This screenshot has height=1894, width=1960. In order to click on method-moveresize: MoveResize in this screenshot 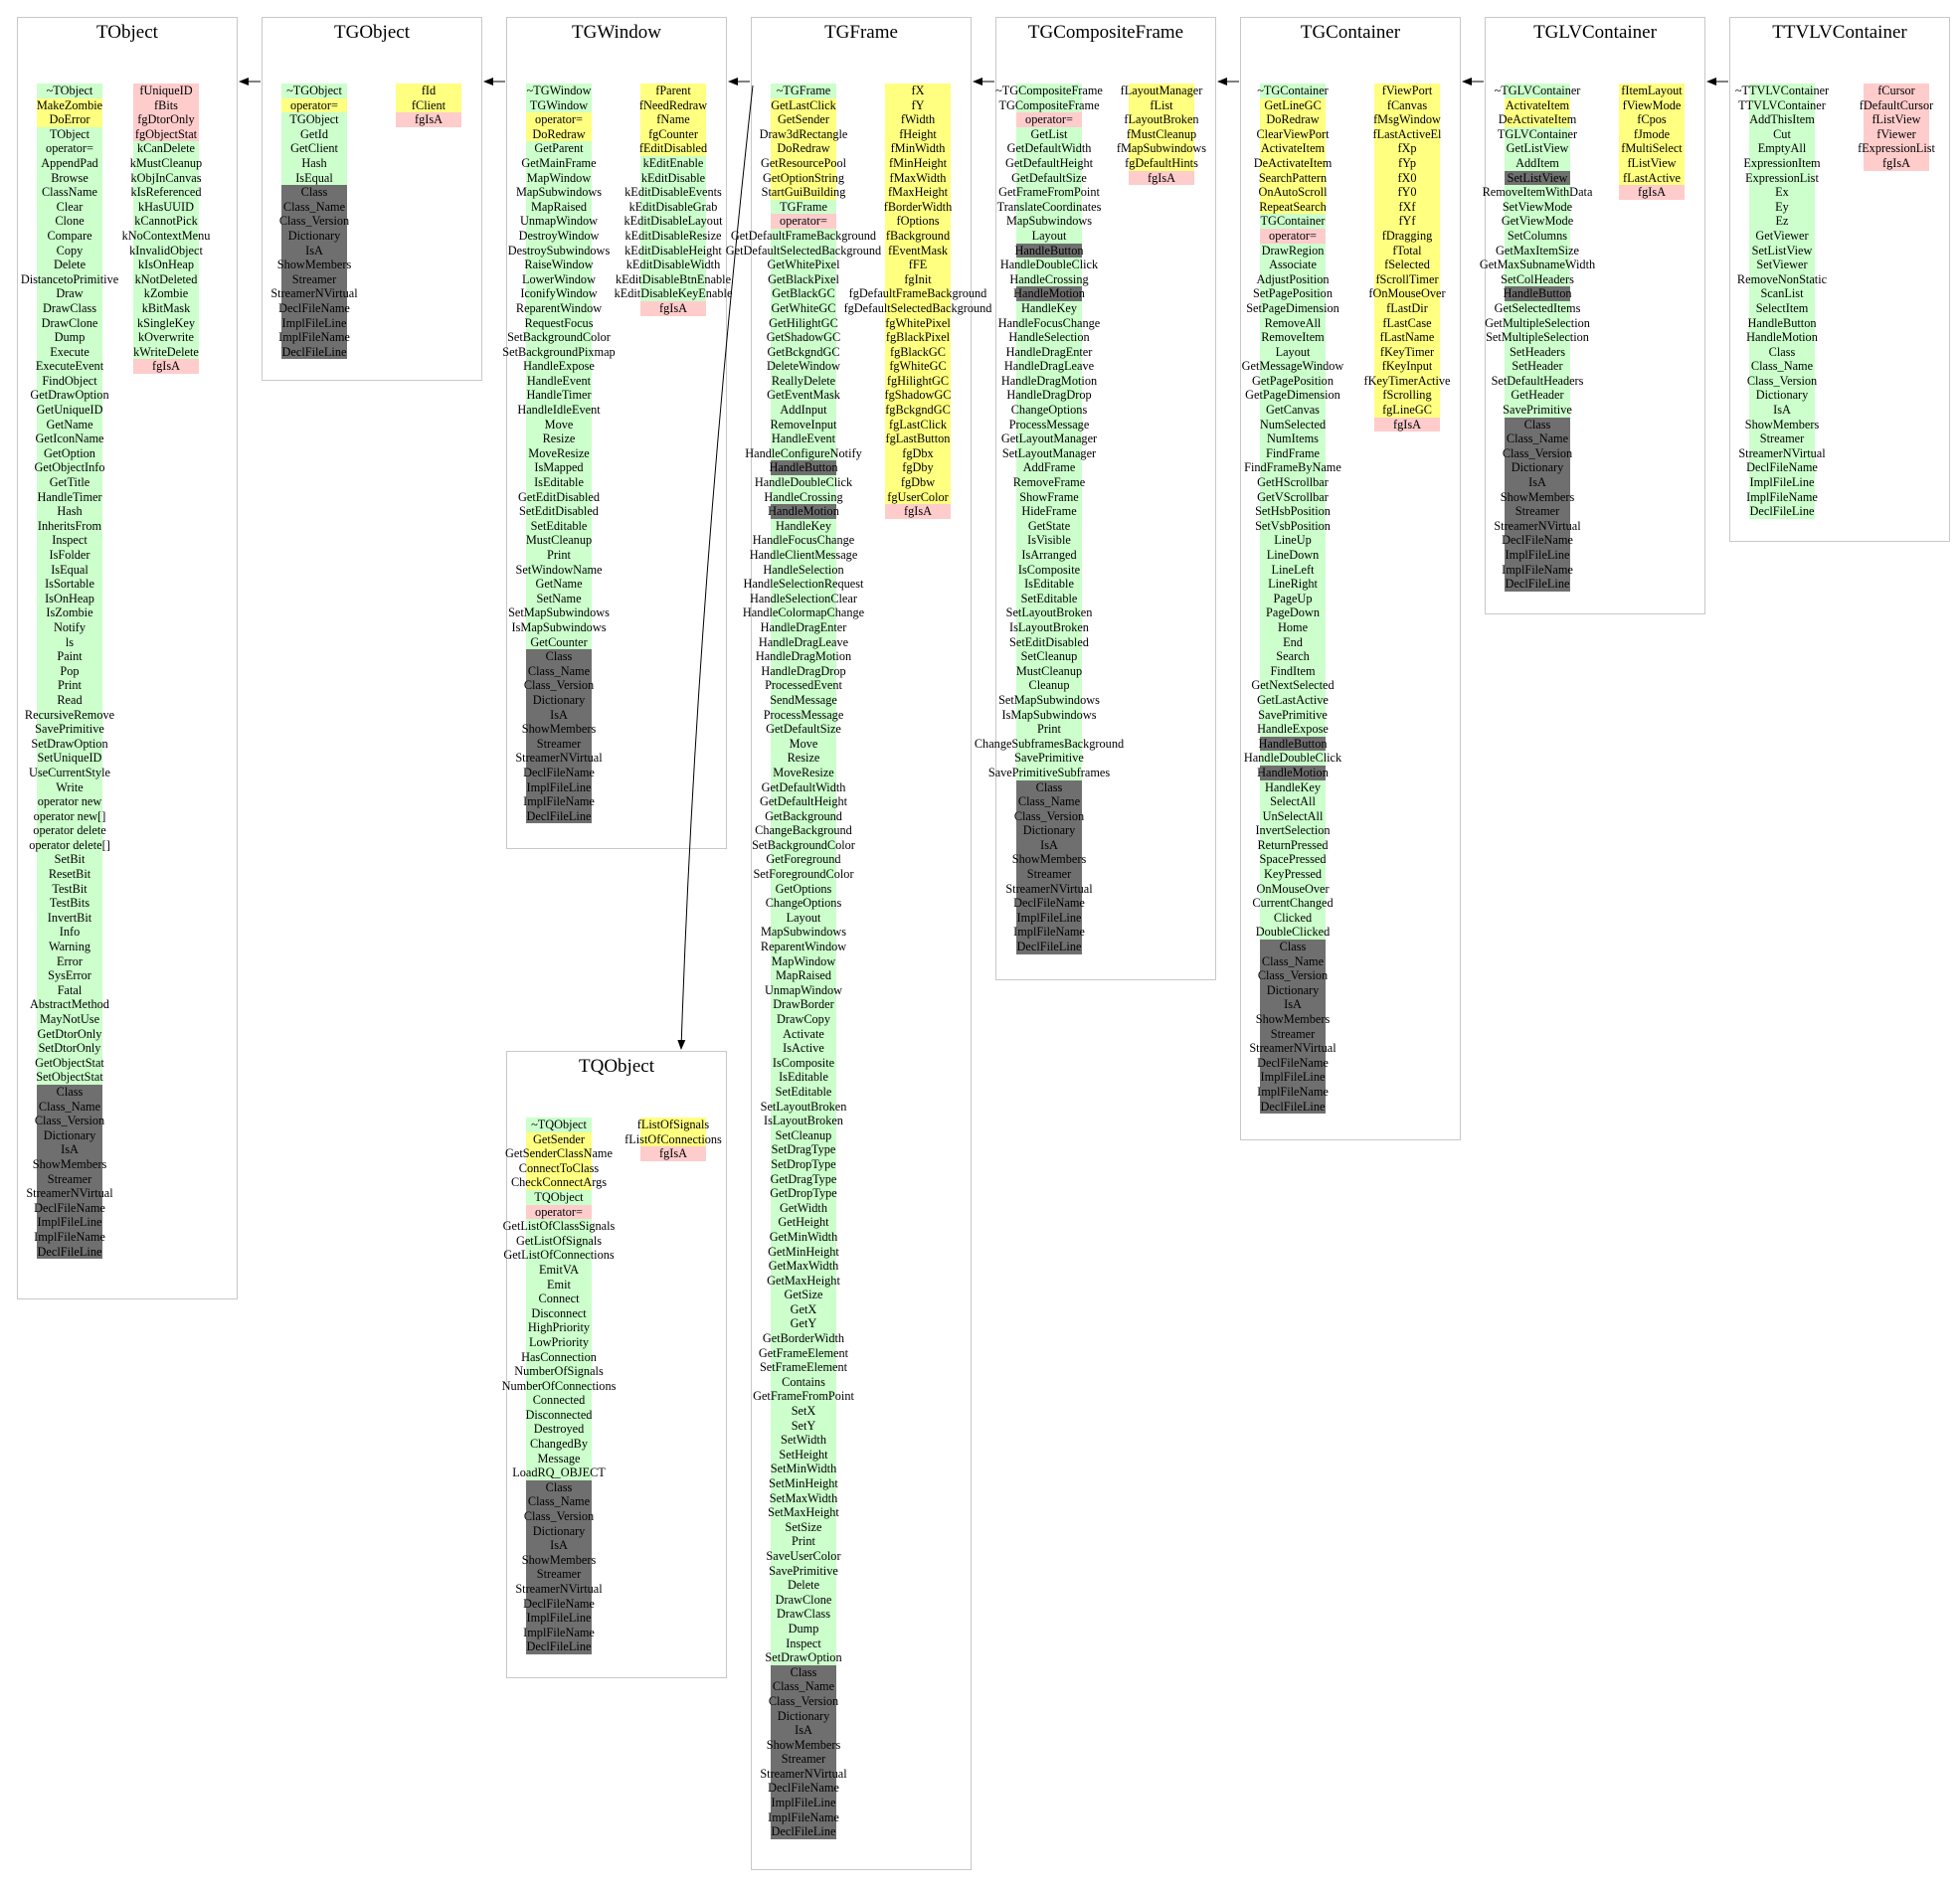, I will do `click(803, 772)`.